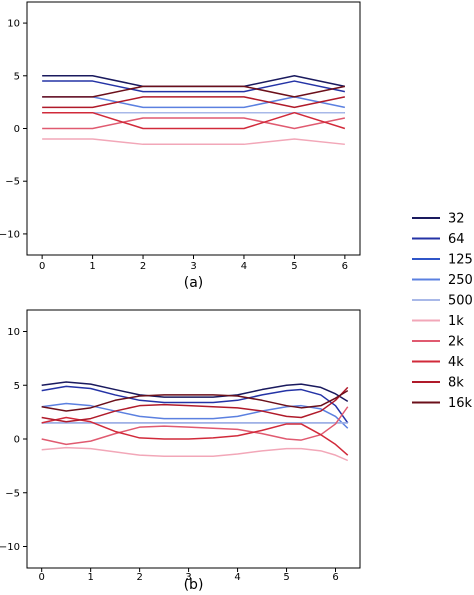  What do you see at coordinates (456, 383) in the screenshot?
I see `legend-label: 8k` at bounding box center [456, 383].